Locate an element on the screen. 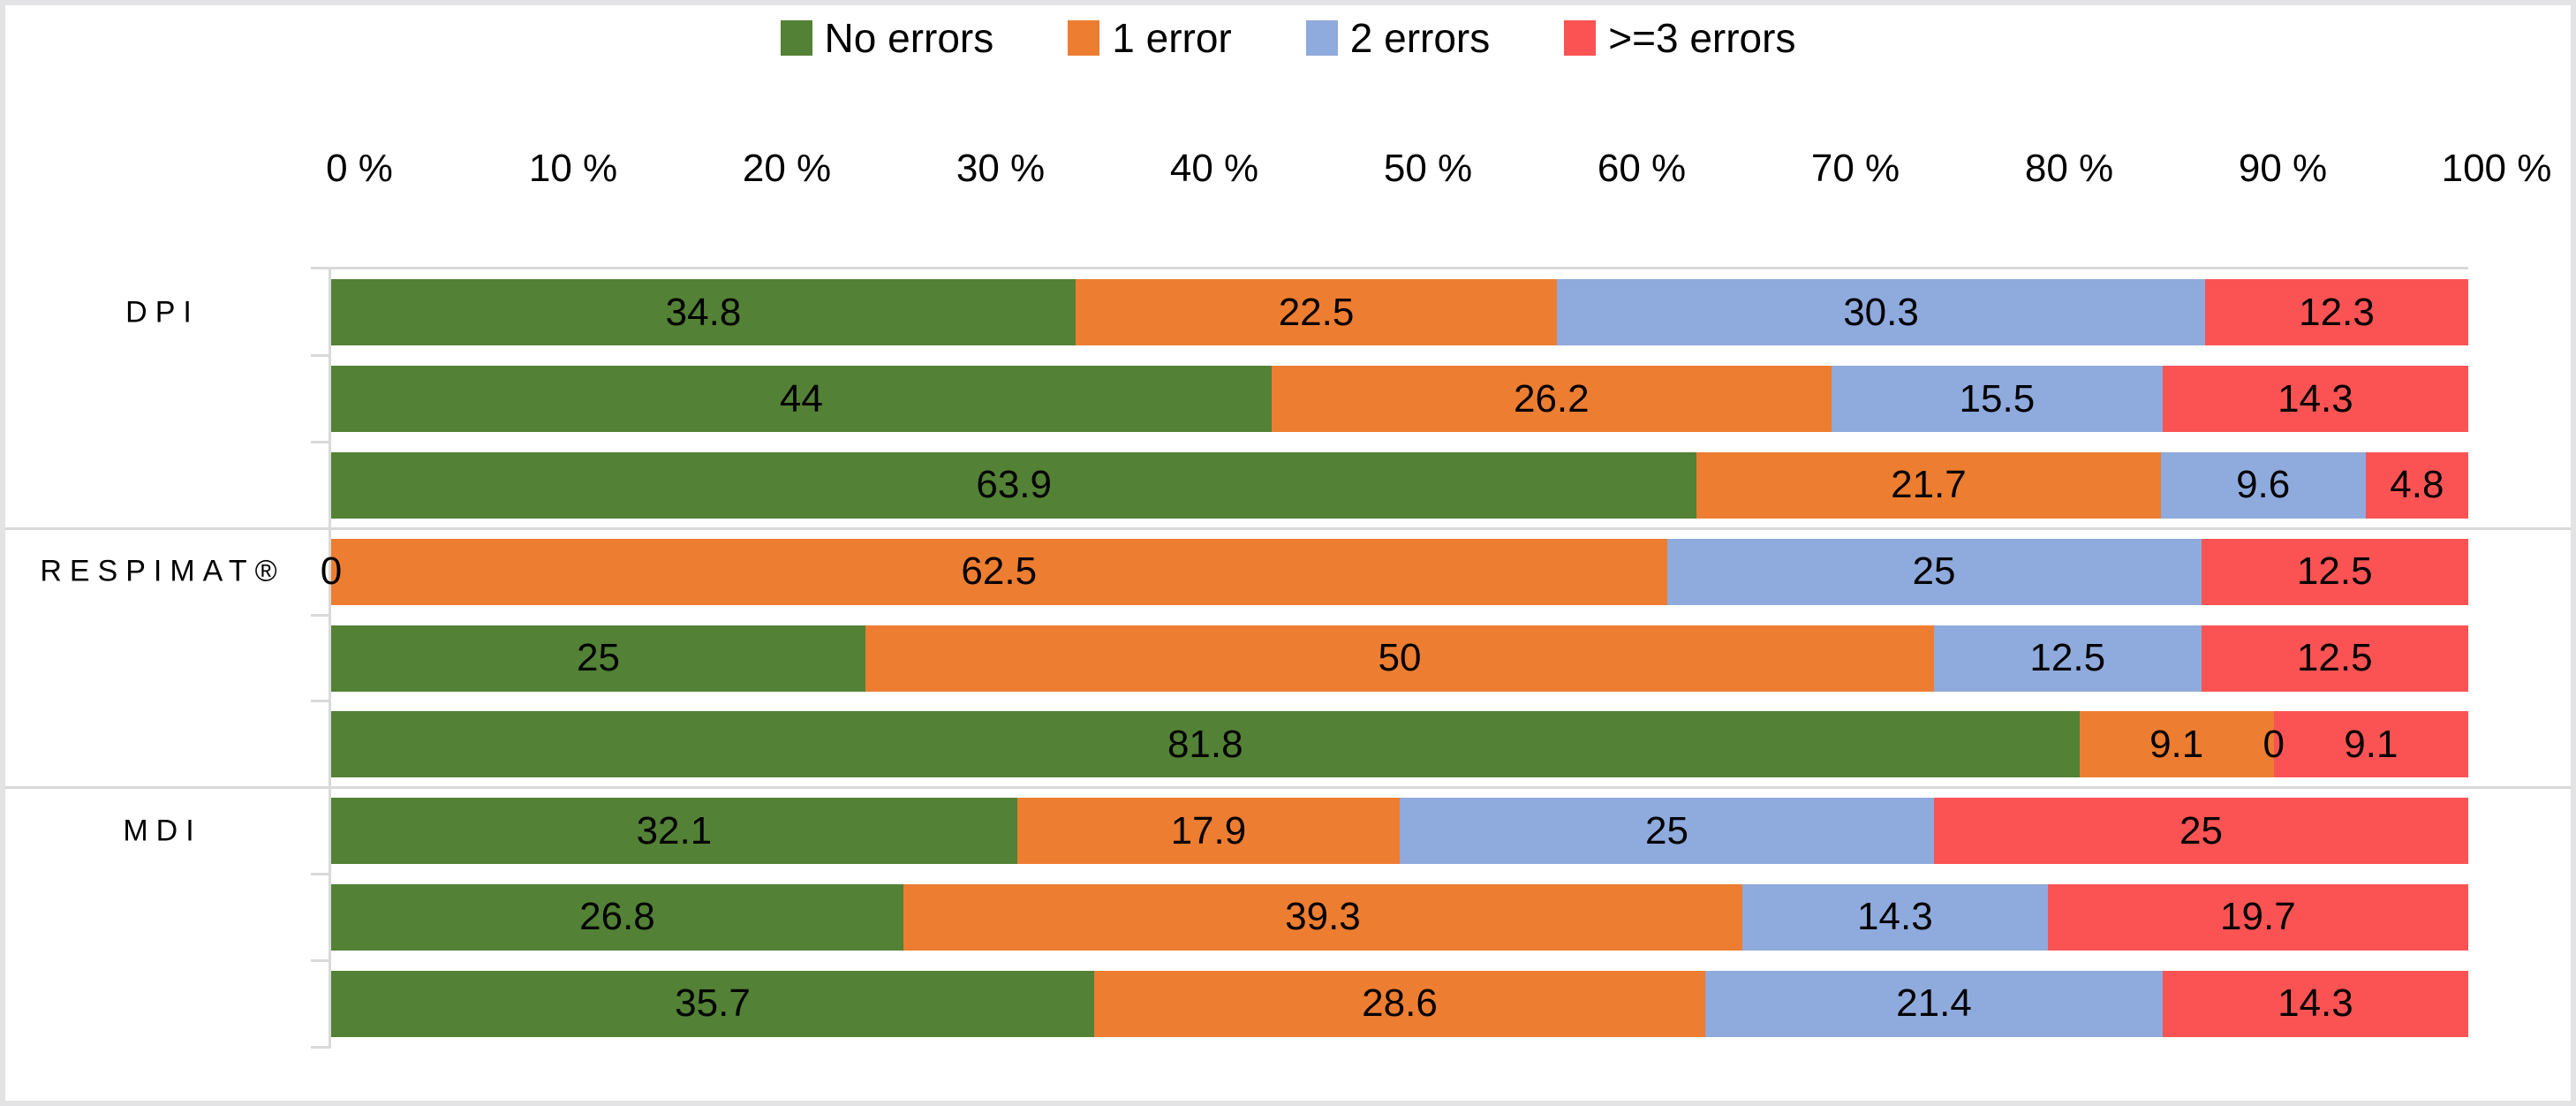  data-label: 44 is located at coordinates (801, 398).